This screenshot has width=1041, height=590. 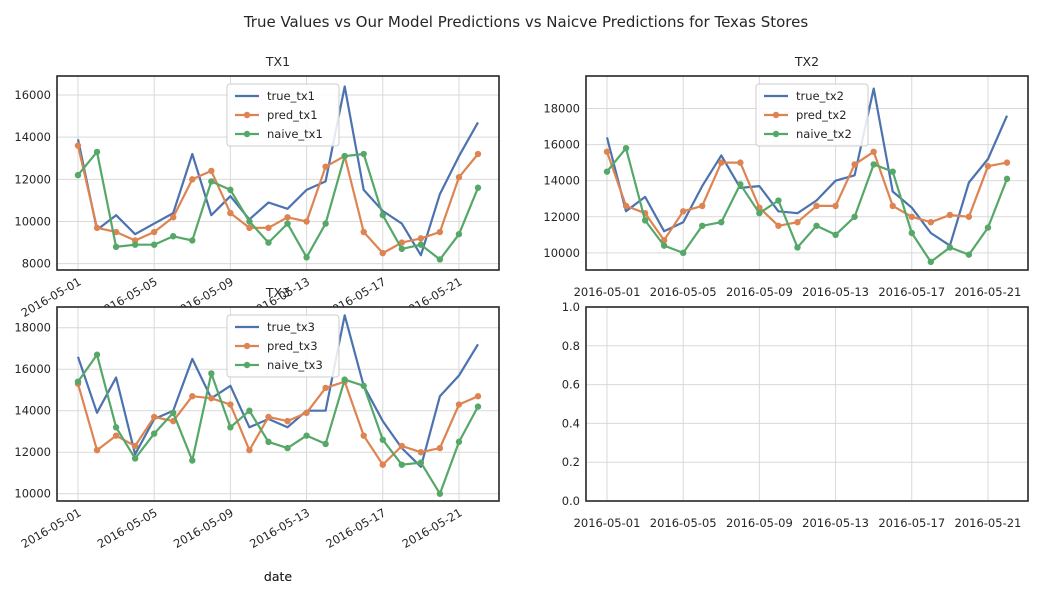 I want to click on y-tick-label: 12000, so click(x=32, y=452).